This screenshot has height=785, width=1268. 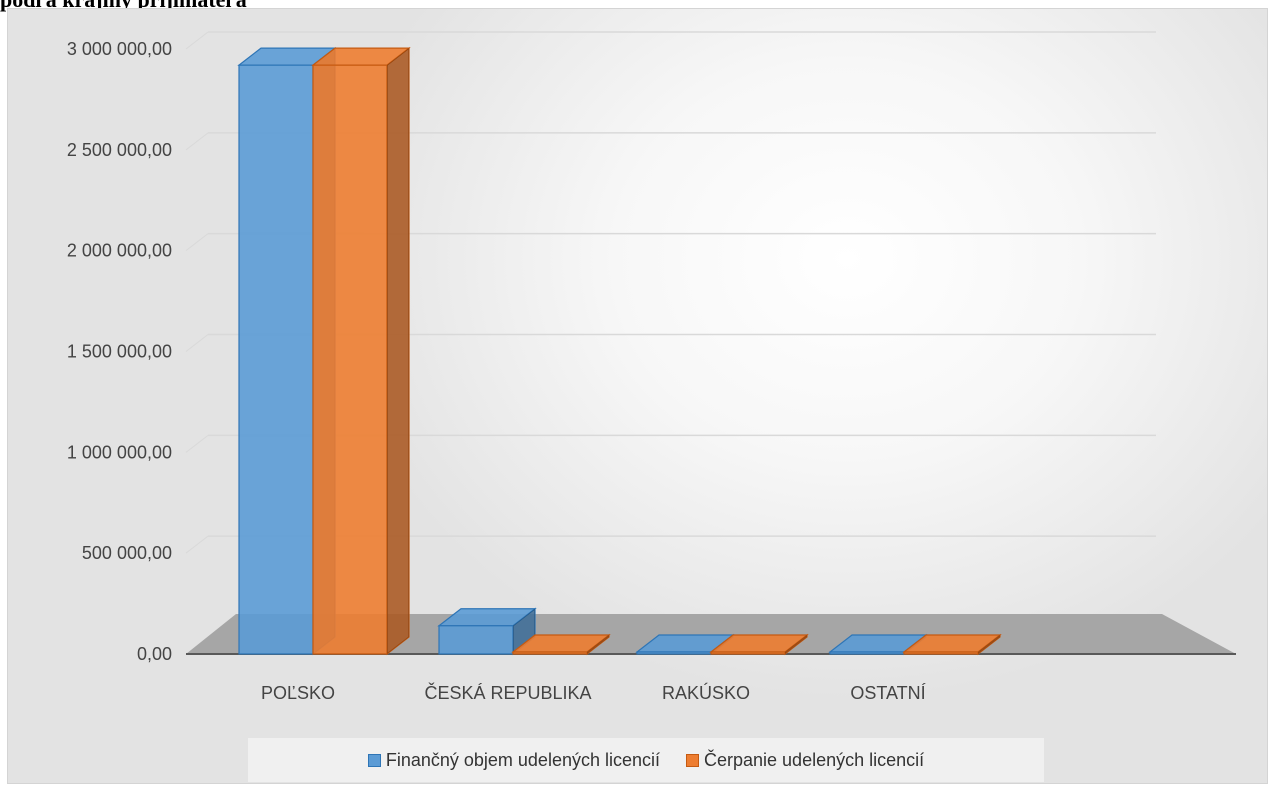 What do you see at coordinates (119, 352) in the screenshot?
I see `y-tick-label: 1 500 000,00` at bounding box center [119, 352].